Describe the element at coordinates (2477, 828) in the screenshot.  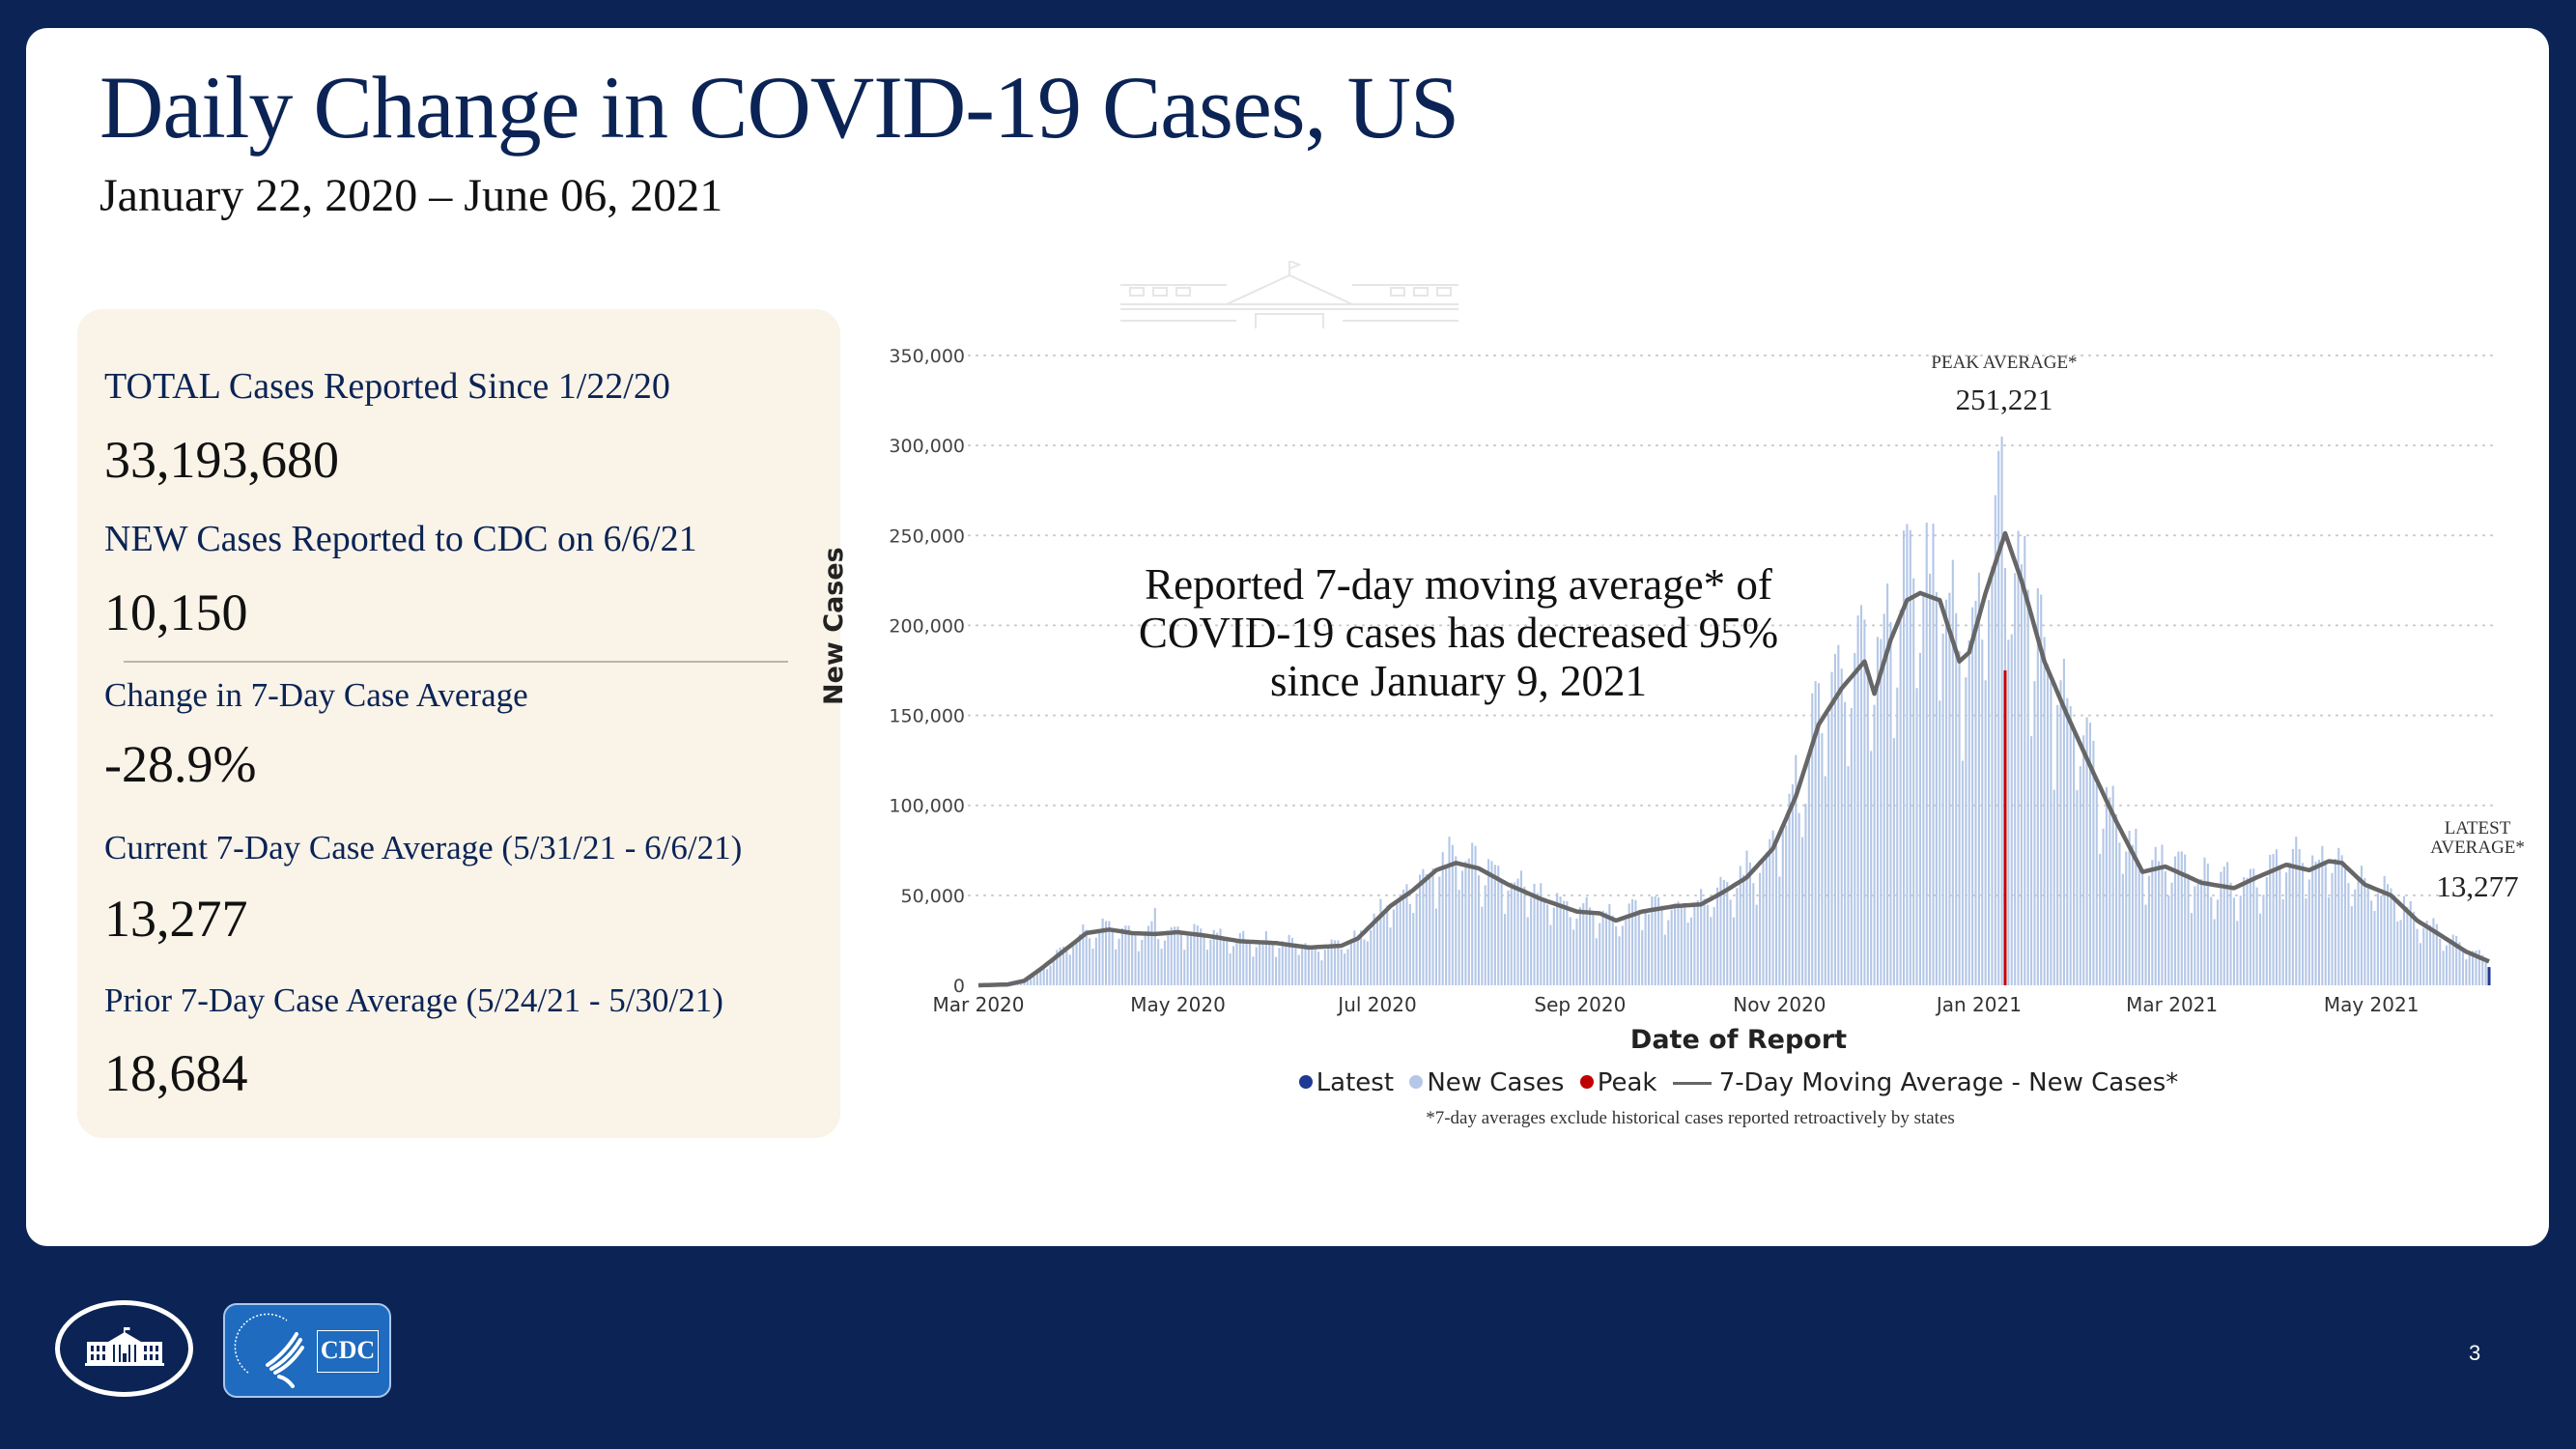
I see `latest-label-line-1: LATEST` at that location.